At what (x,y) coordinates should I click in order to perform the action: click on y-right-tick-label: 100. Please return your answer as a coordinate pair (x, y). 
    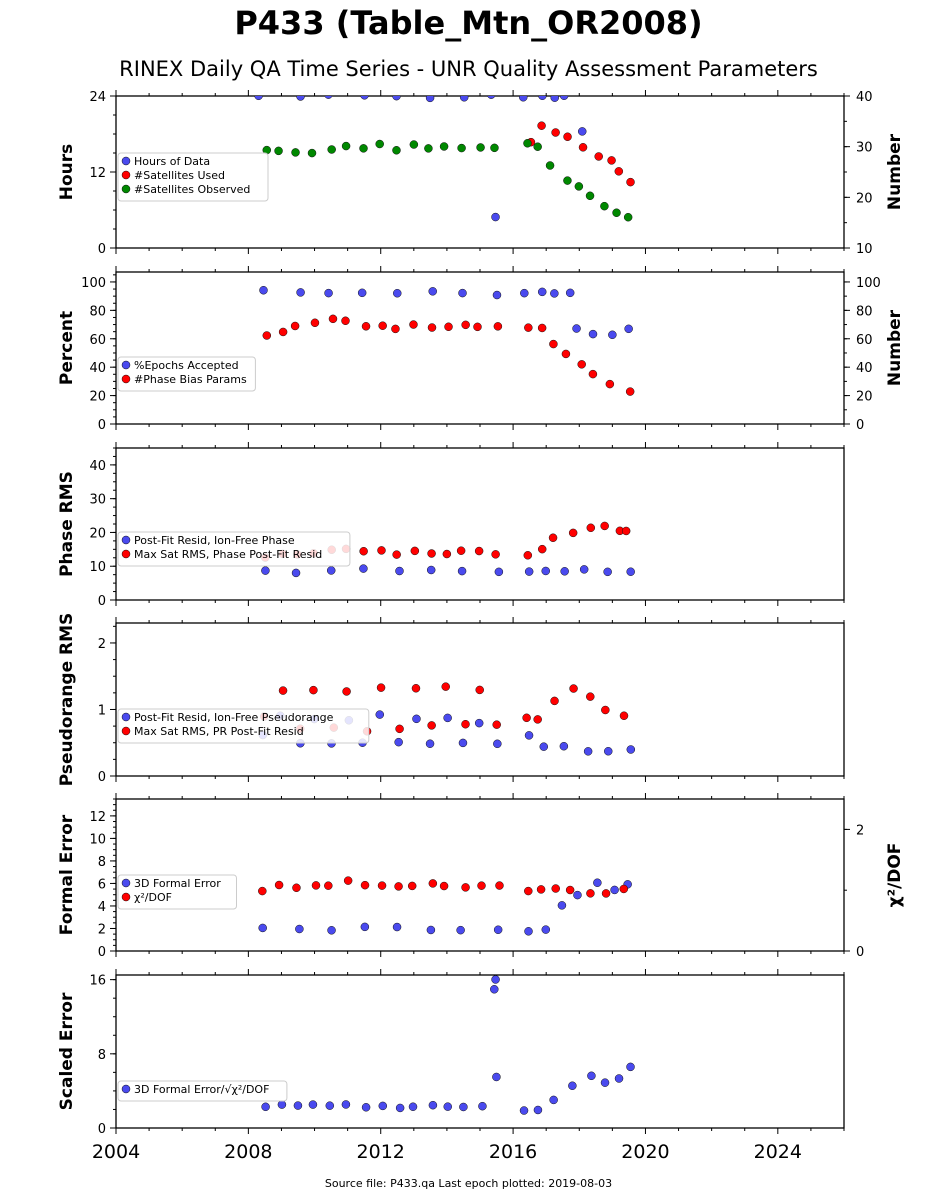
    Looking at the image, I should click on (868, 283).